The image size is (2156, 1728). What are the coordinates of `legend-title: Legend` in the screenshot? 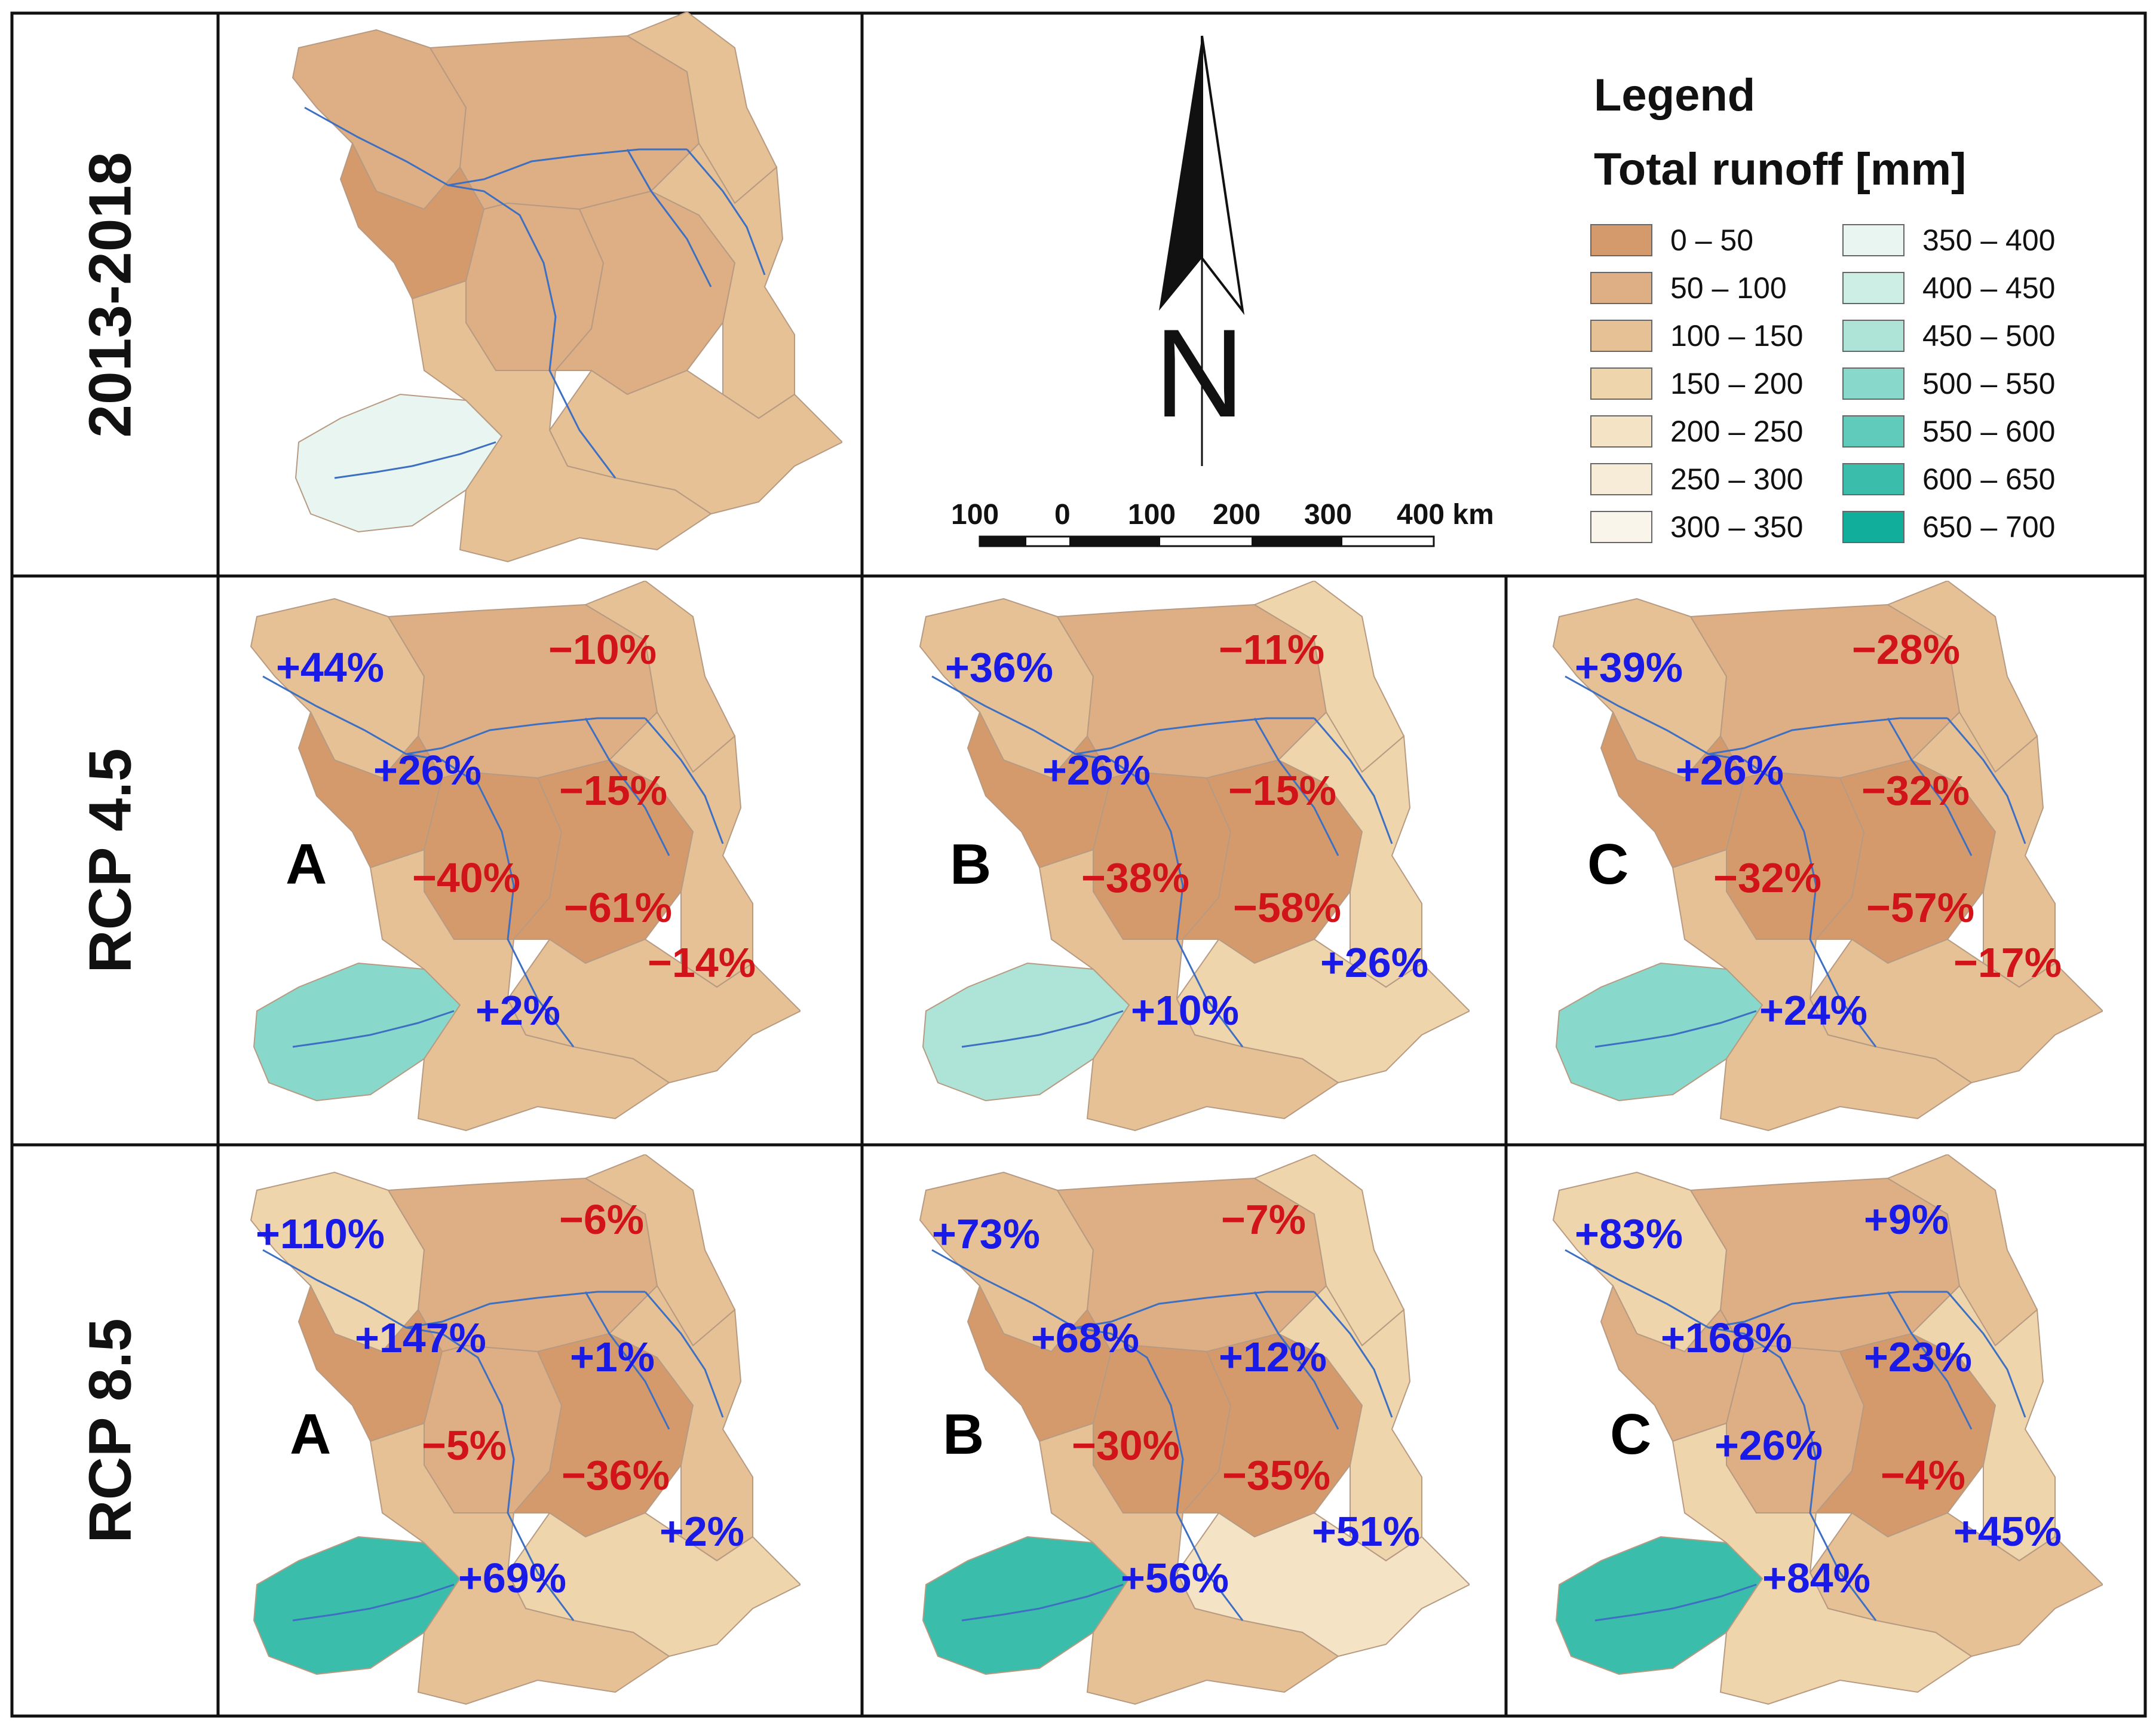 It's located at (1675, 95).